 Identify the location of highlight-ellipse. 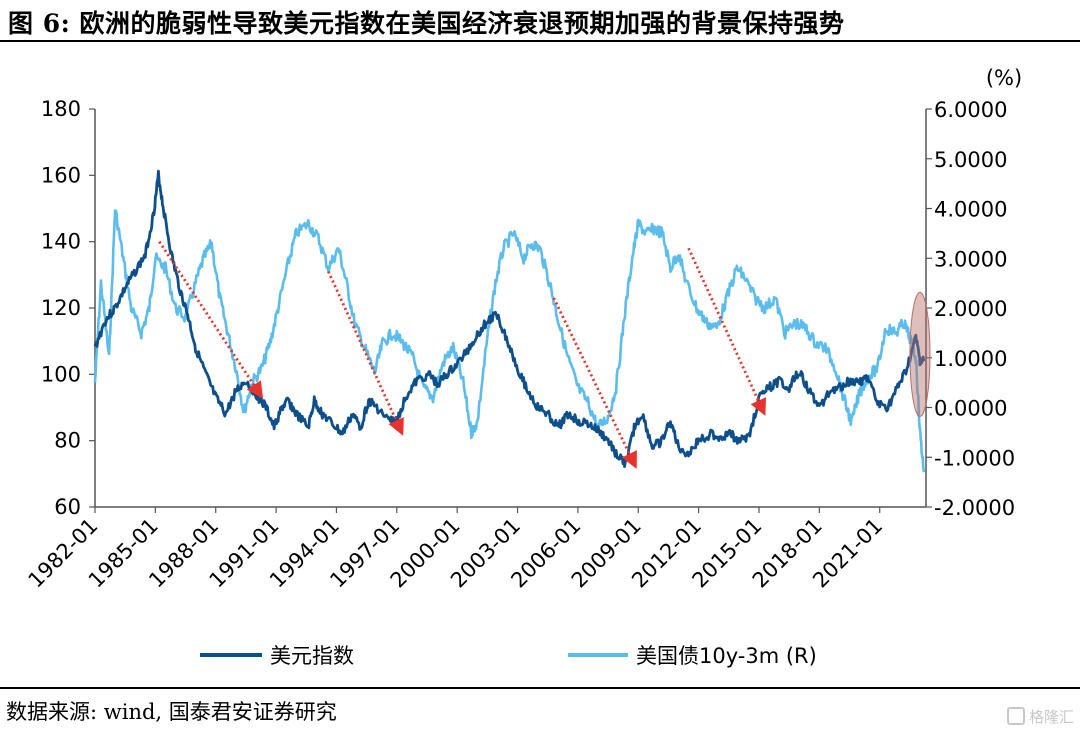
(920, 354).